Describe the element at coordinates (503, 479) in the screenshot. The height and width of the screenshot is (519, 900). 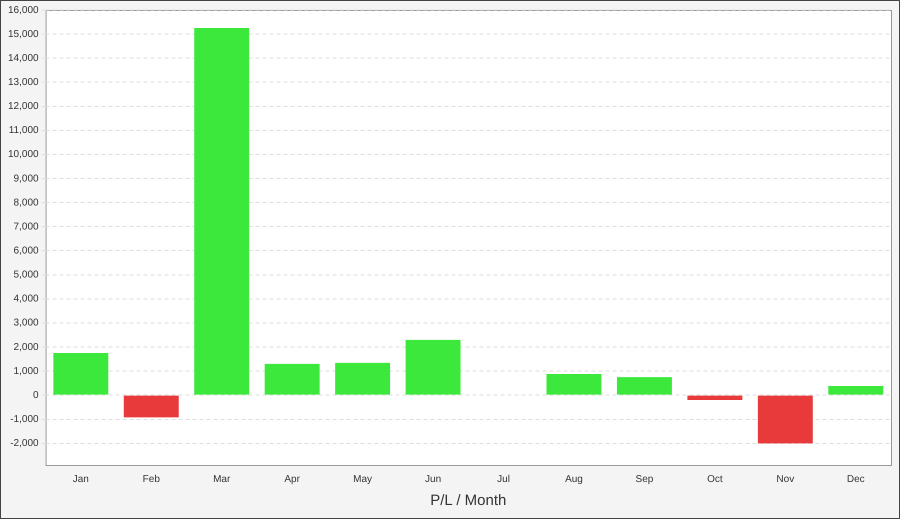
I see `x-tick-label: Jul` at that location.